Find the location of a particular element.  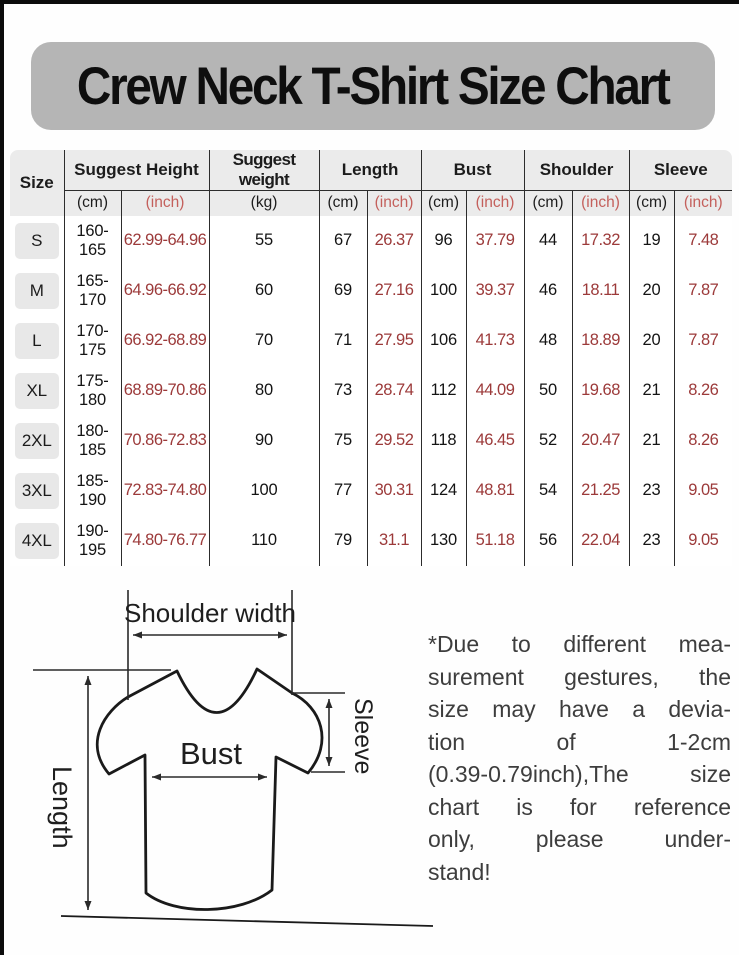

value-cell: 67 is located at coordinates (343, 240).